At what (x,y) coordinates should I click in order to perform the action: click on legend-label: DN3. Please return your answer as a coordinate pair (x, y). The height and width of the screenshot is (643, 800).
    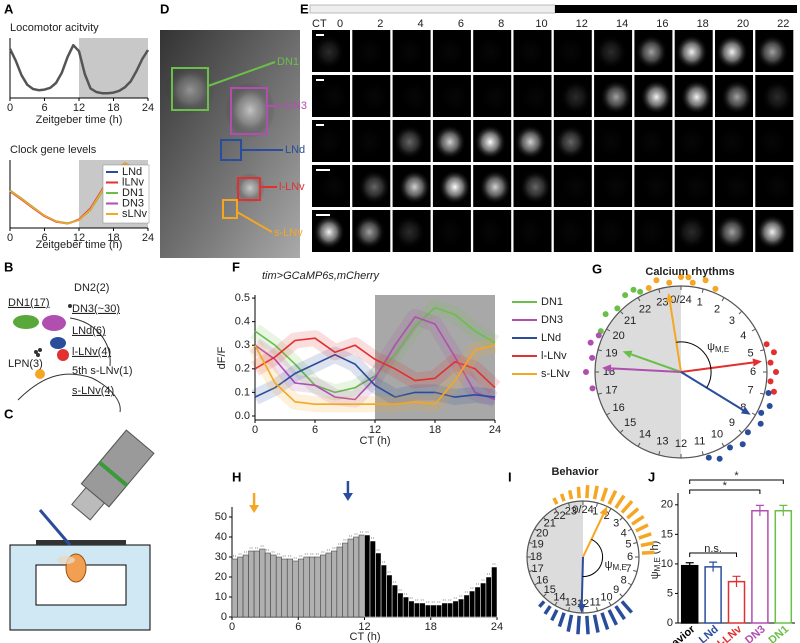
    Looking at the image, I should click on (552, 320).